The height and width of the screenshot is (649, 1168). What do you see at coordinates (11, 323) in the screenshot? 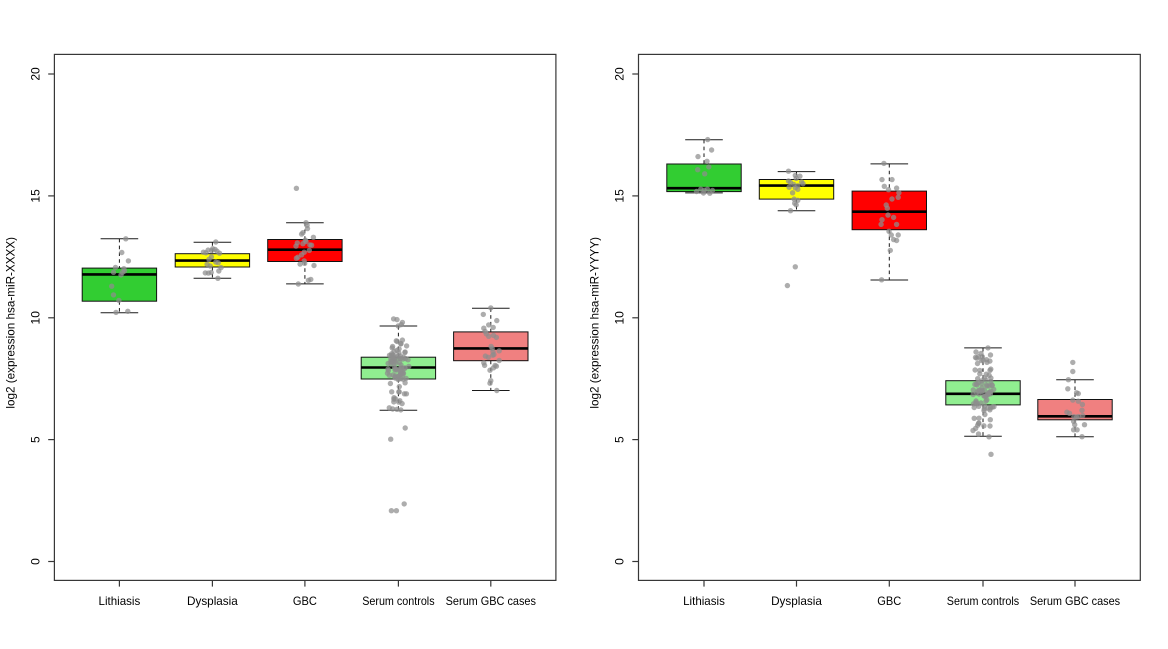
I see `svg-text: log2 (expression hsa-miR-XXXX)` at bounding box center [11, 323].